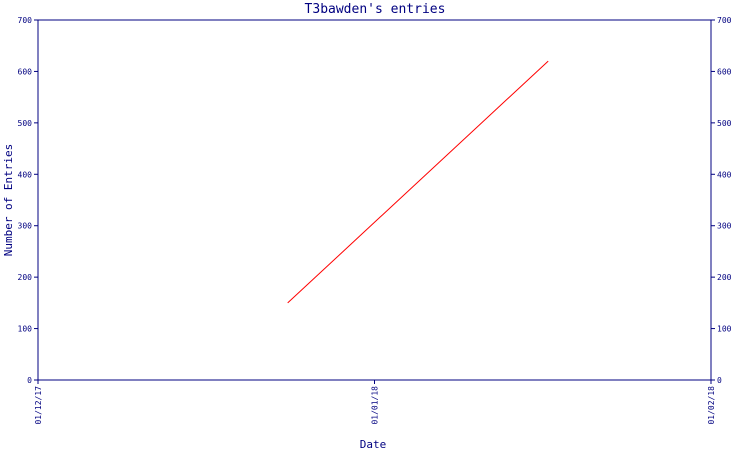 The image size is (750, 450). Describe the element at coordinates (724, 123) in the screenshot. I see `y-tick-label-right: 500` at that location.